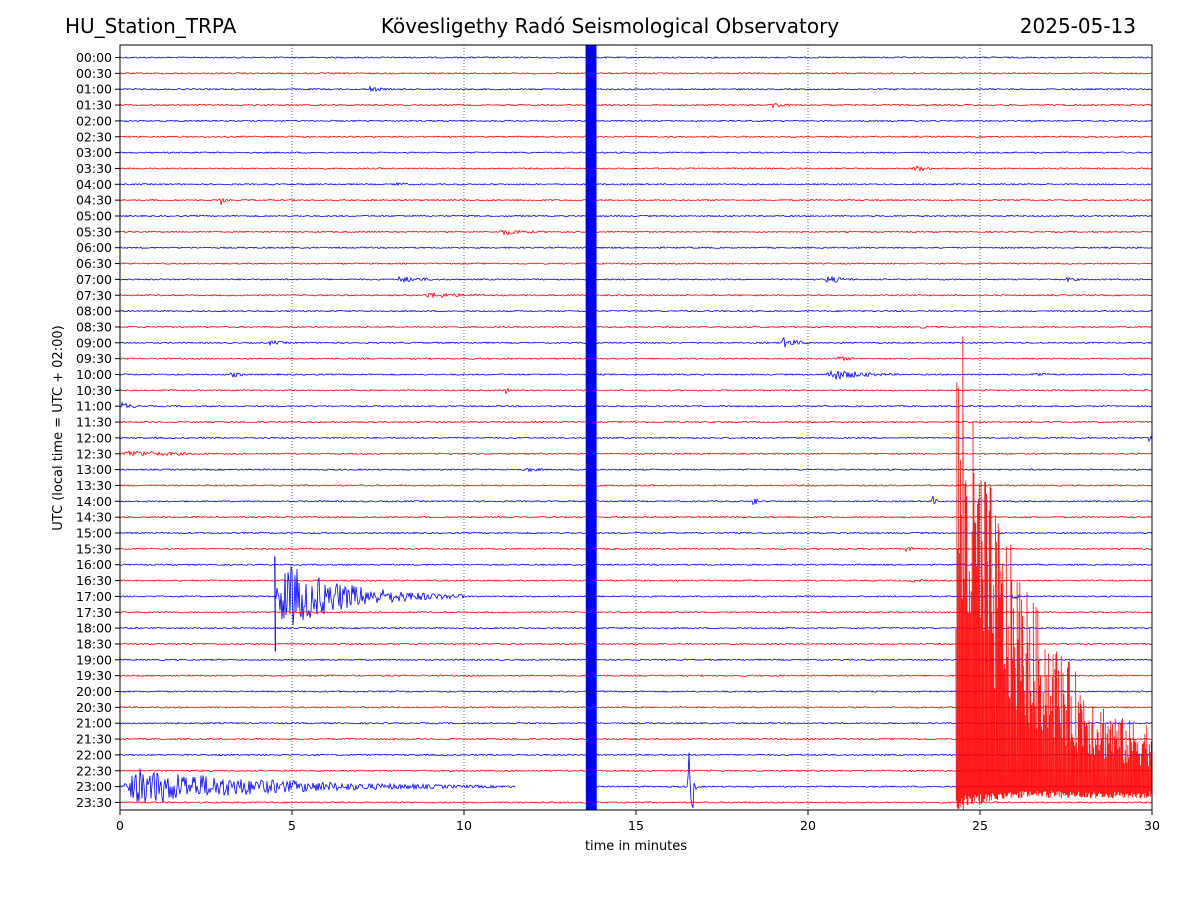 The width and height of the screenshot is (1200, 900). Describe the element at coordinates (94, 612) in the screenshot. I see `y-tick-label: 17:30` at that location.